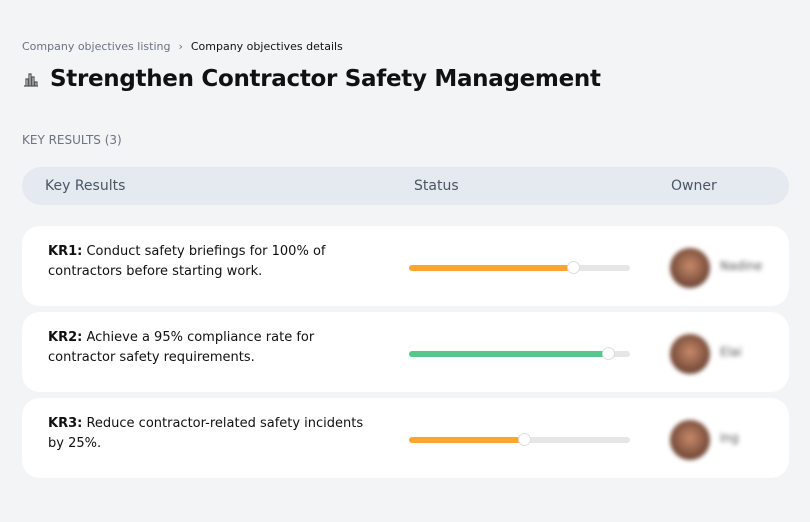 This screenshot has height=522, width=810. What do you see at coordinates (325, 79) in the screenshot?
I see `page-title: Strengthen Contractor Safety Management` at bounding box center [325, 79].